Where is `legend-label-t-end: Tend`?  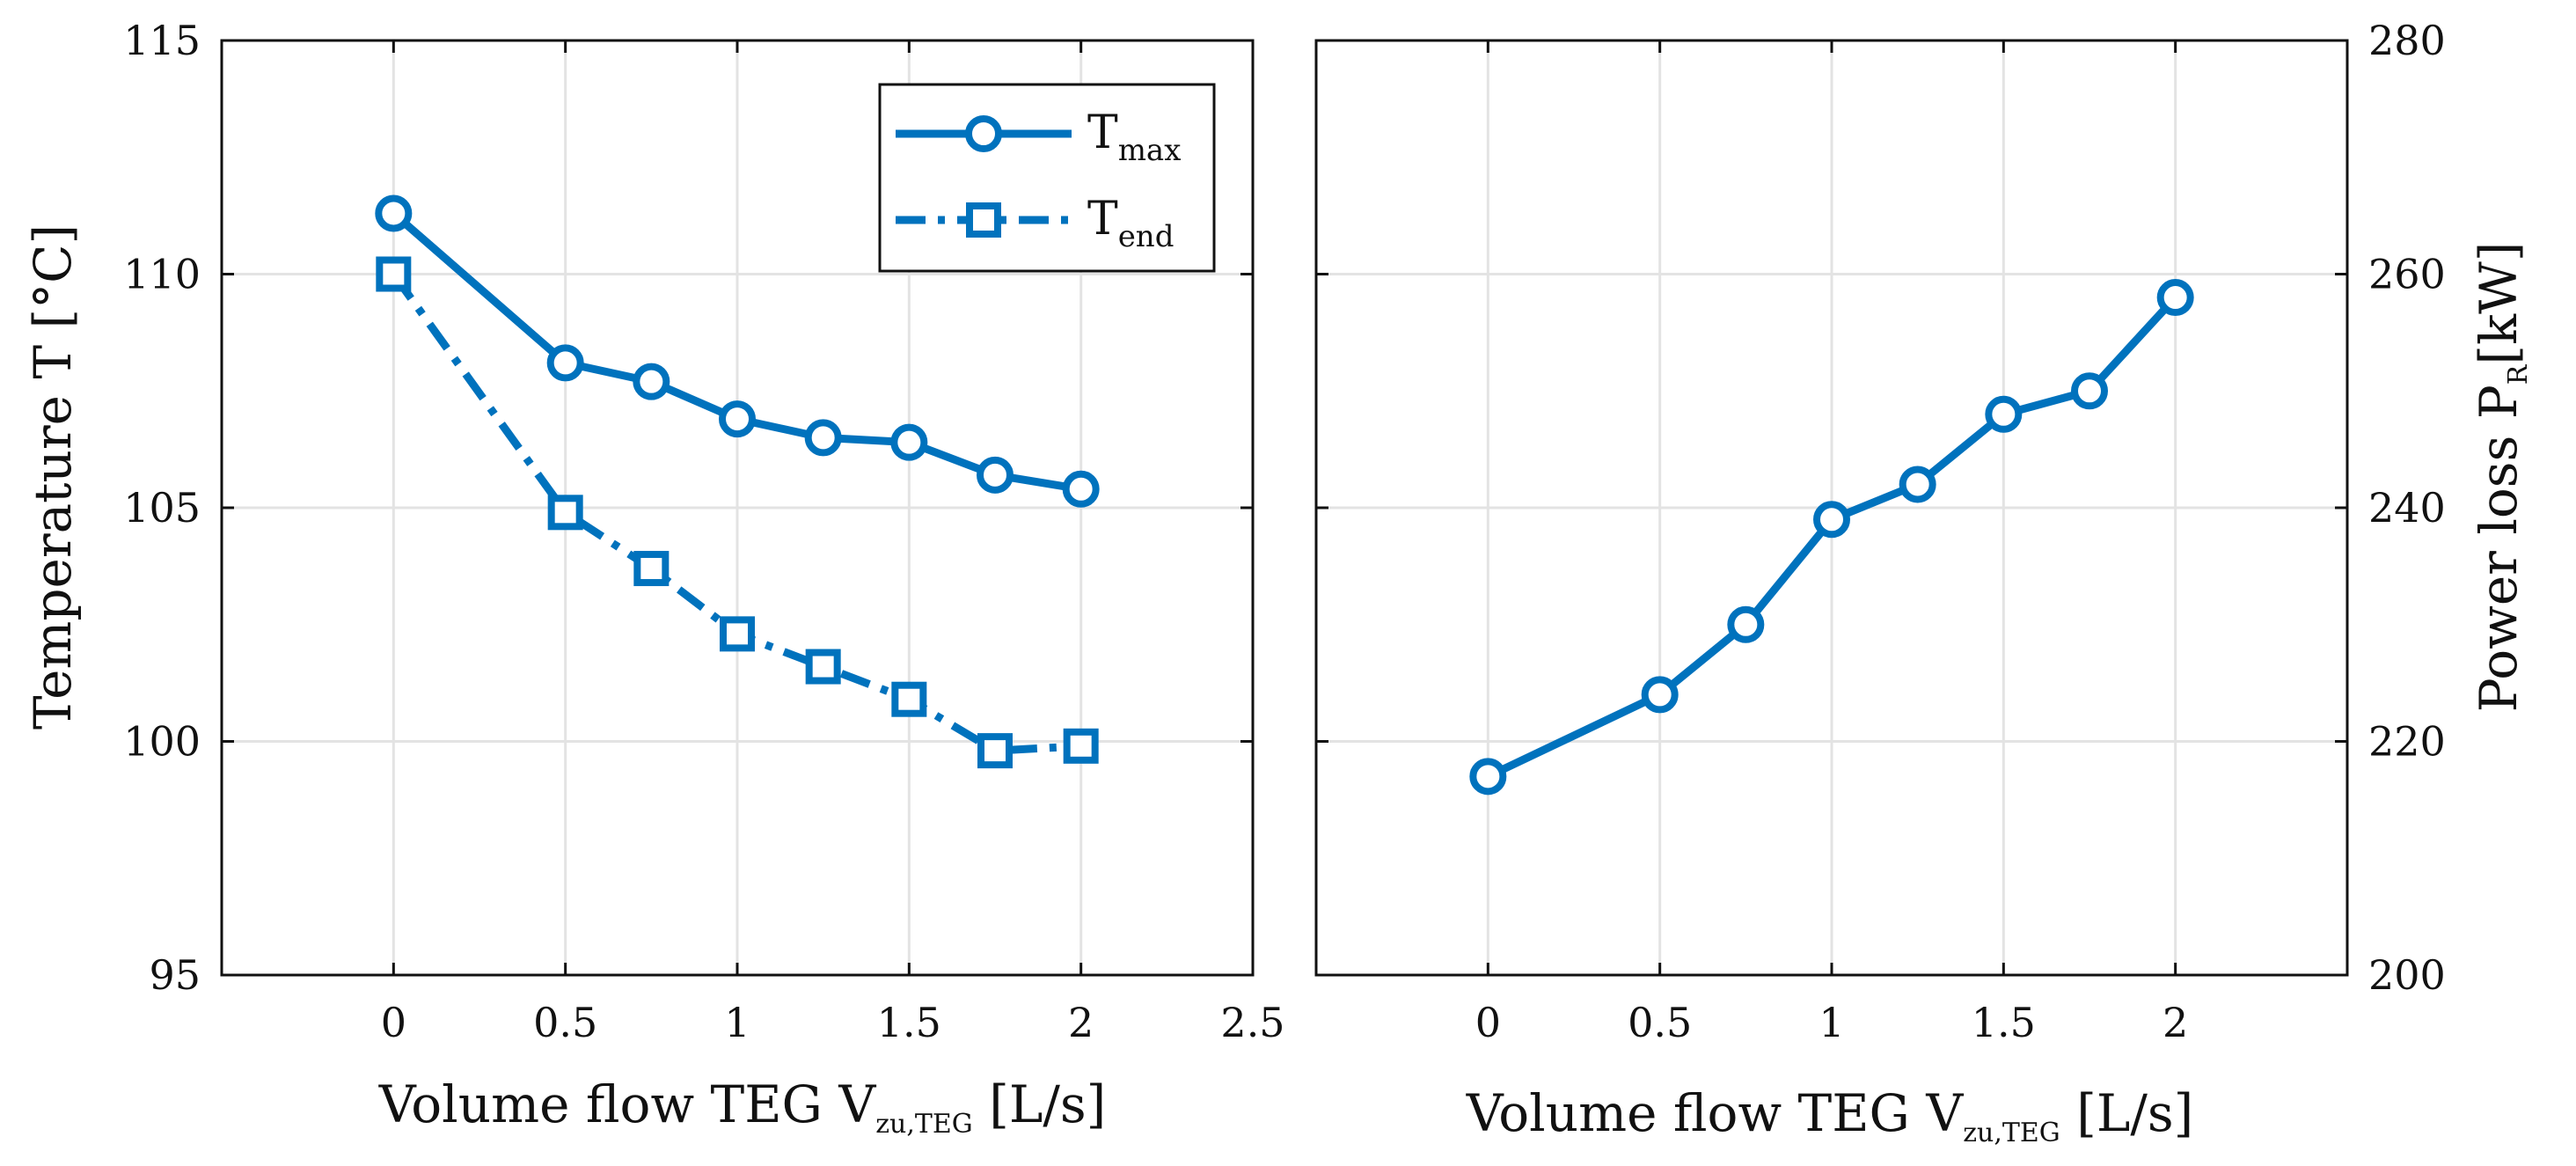
legend-label-t-end: Tend is located at coordinates (1130, 224).